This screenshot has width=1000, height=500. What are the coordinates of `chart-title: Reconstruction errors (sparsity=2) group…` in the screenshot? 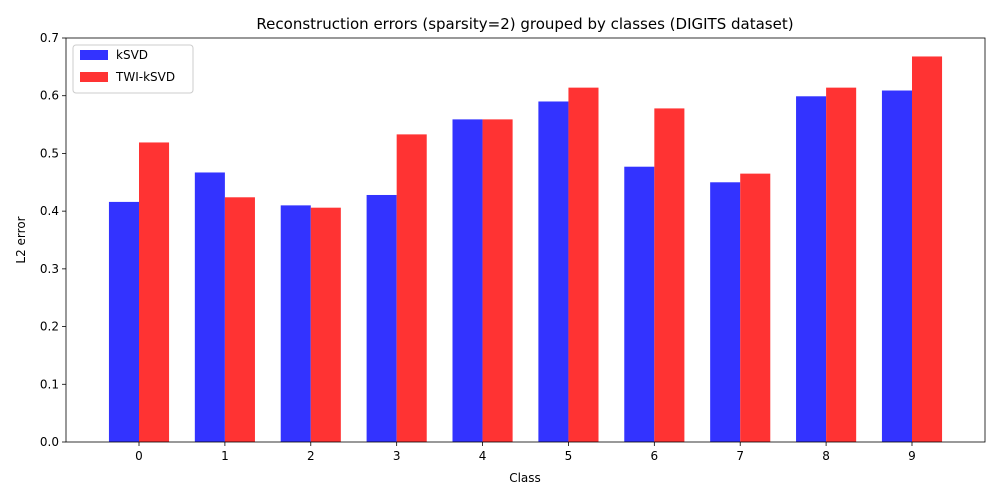 It's located at (524, 24).